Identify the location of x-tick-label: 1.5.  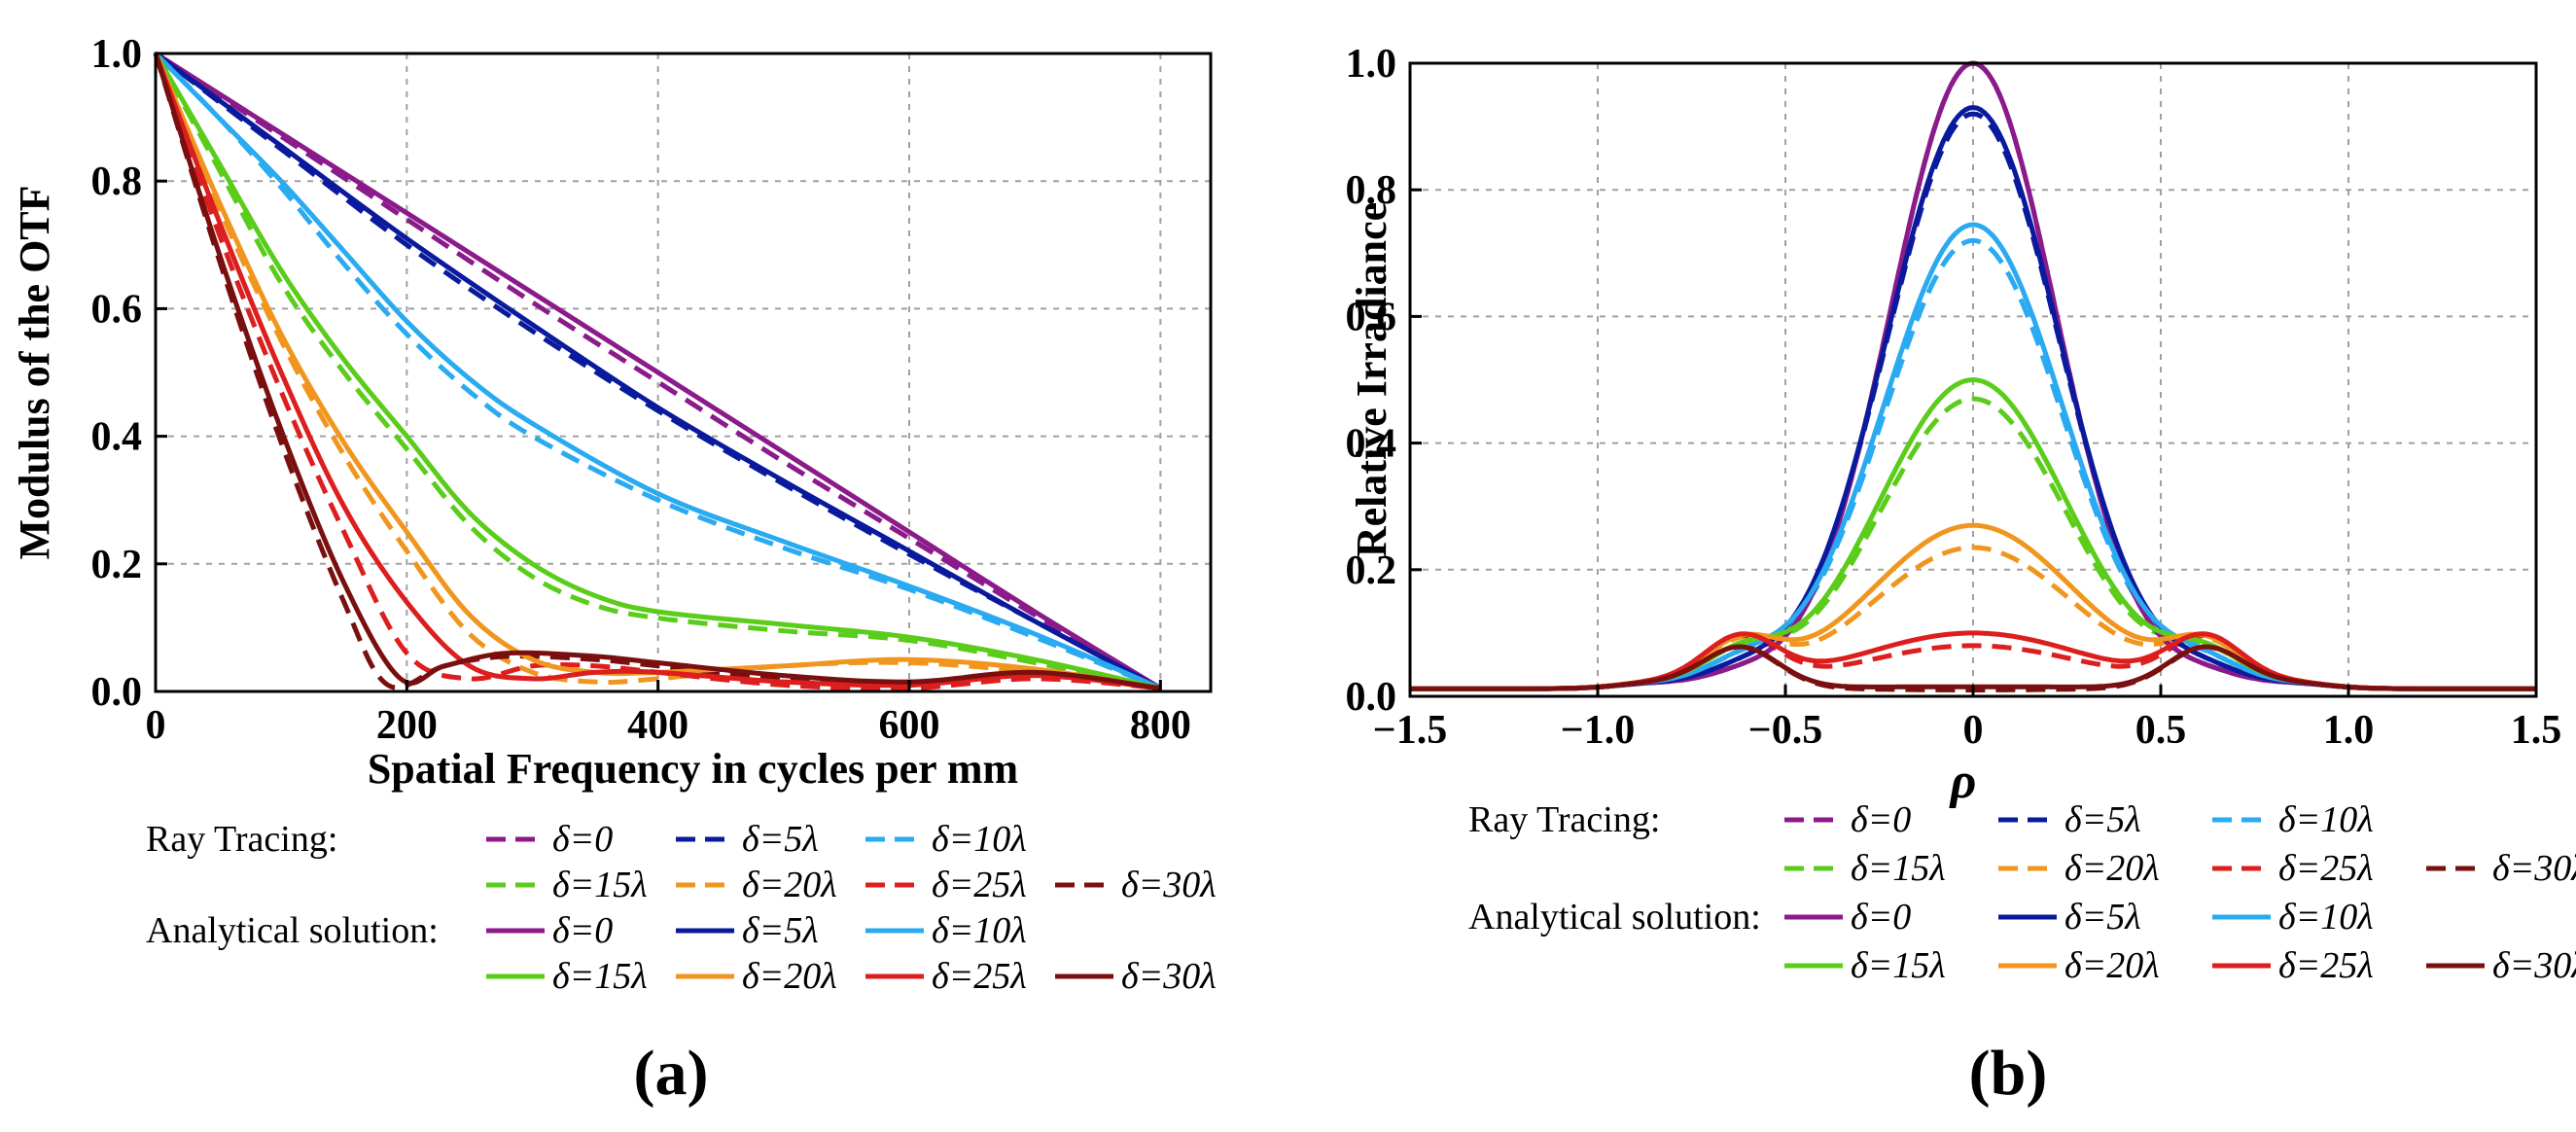
(2536, 730).